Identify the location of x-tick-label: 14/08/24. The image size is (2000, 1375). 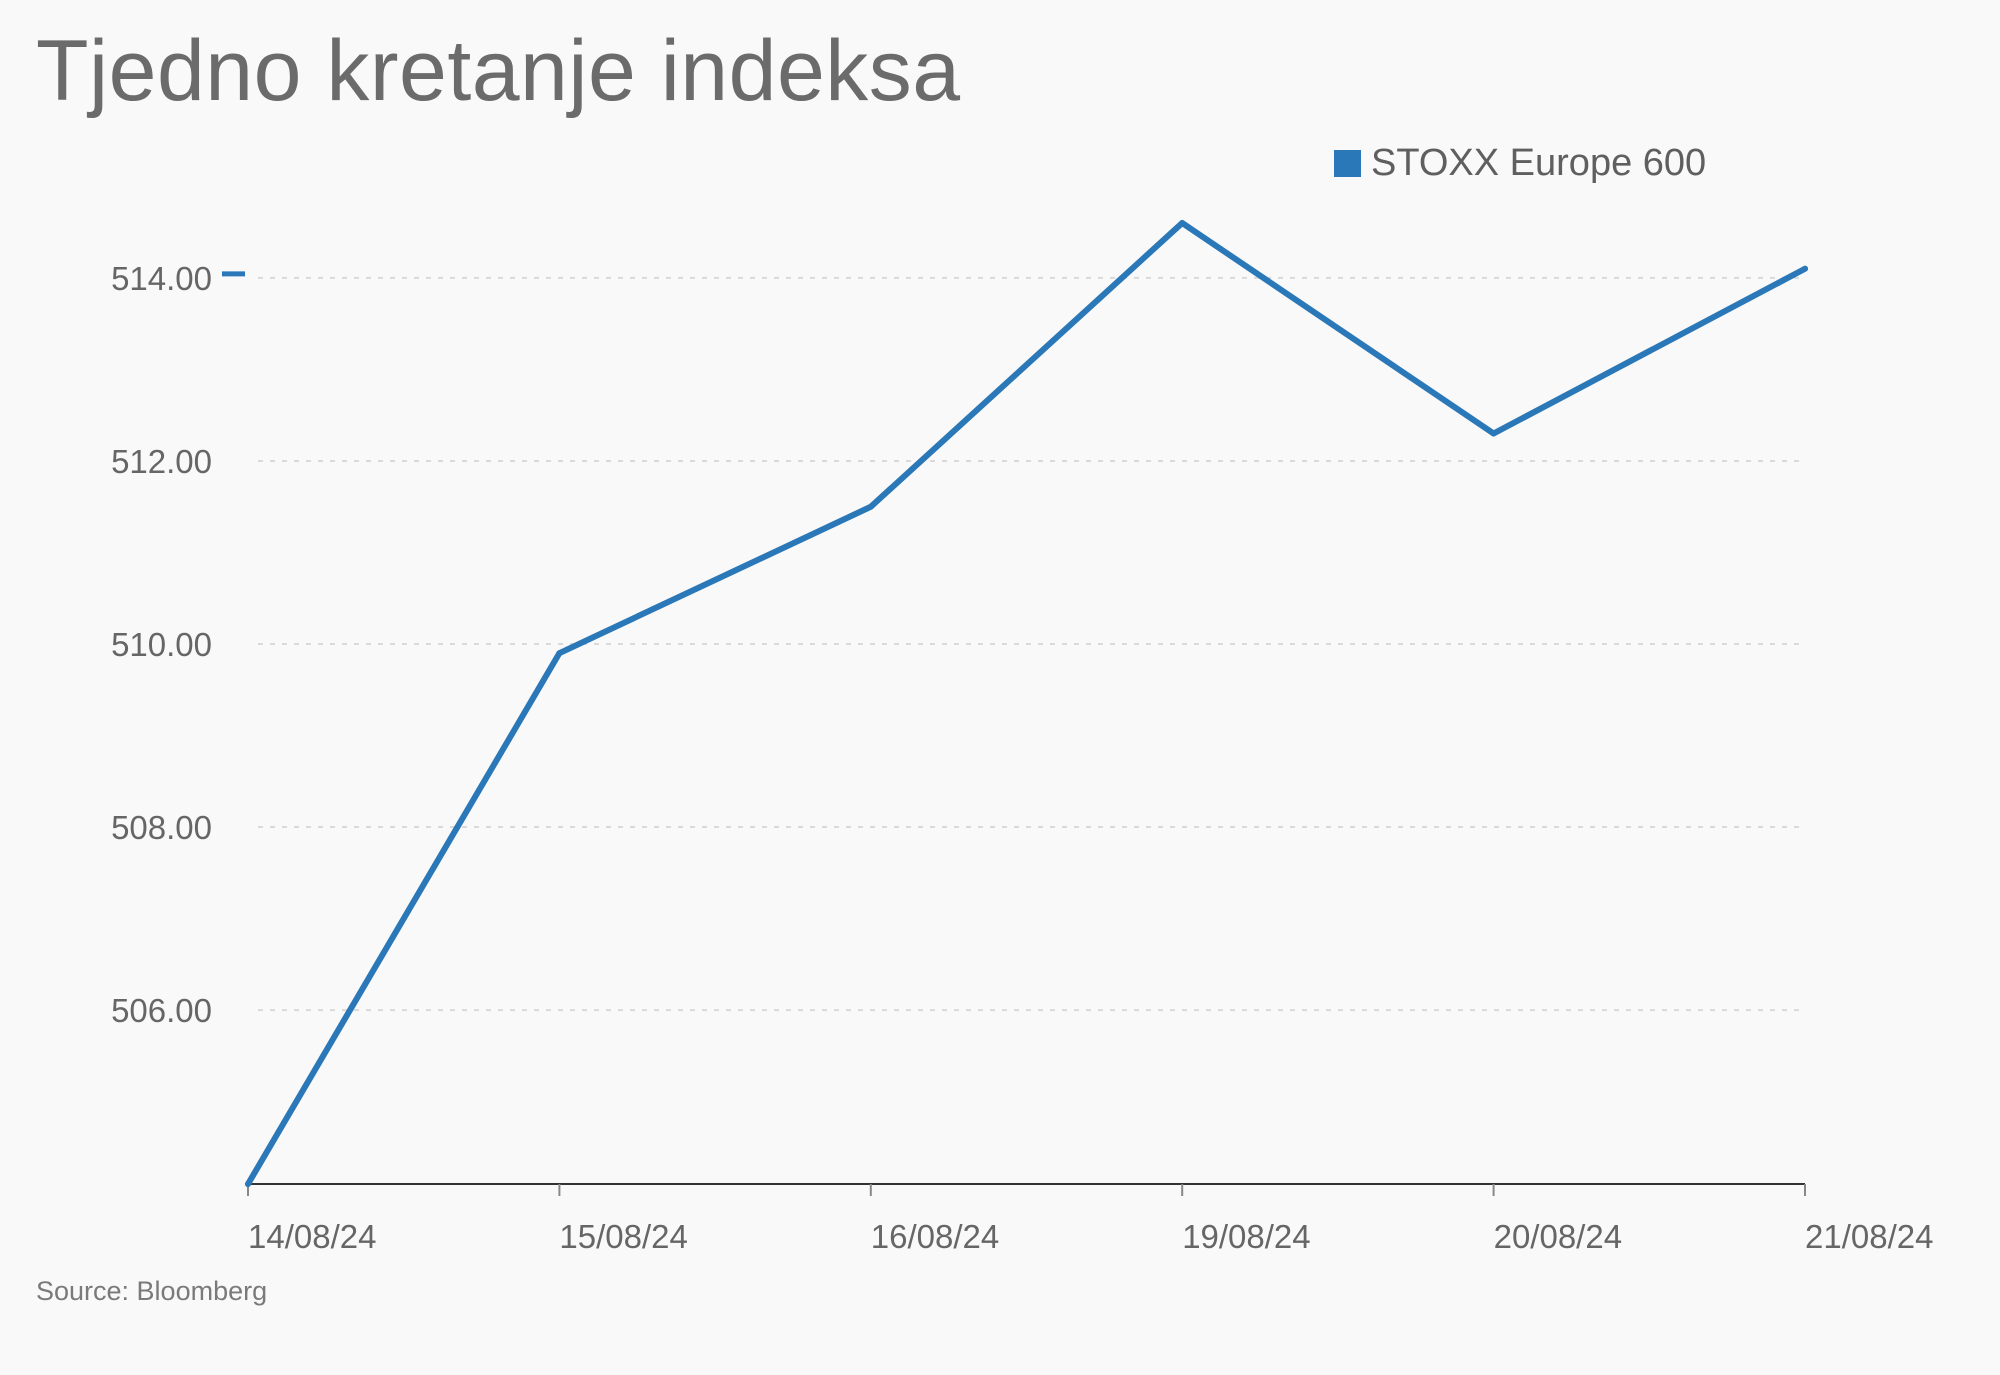
(312, 1236).